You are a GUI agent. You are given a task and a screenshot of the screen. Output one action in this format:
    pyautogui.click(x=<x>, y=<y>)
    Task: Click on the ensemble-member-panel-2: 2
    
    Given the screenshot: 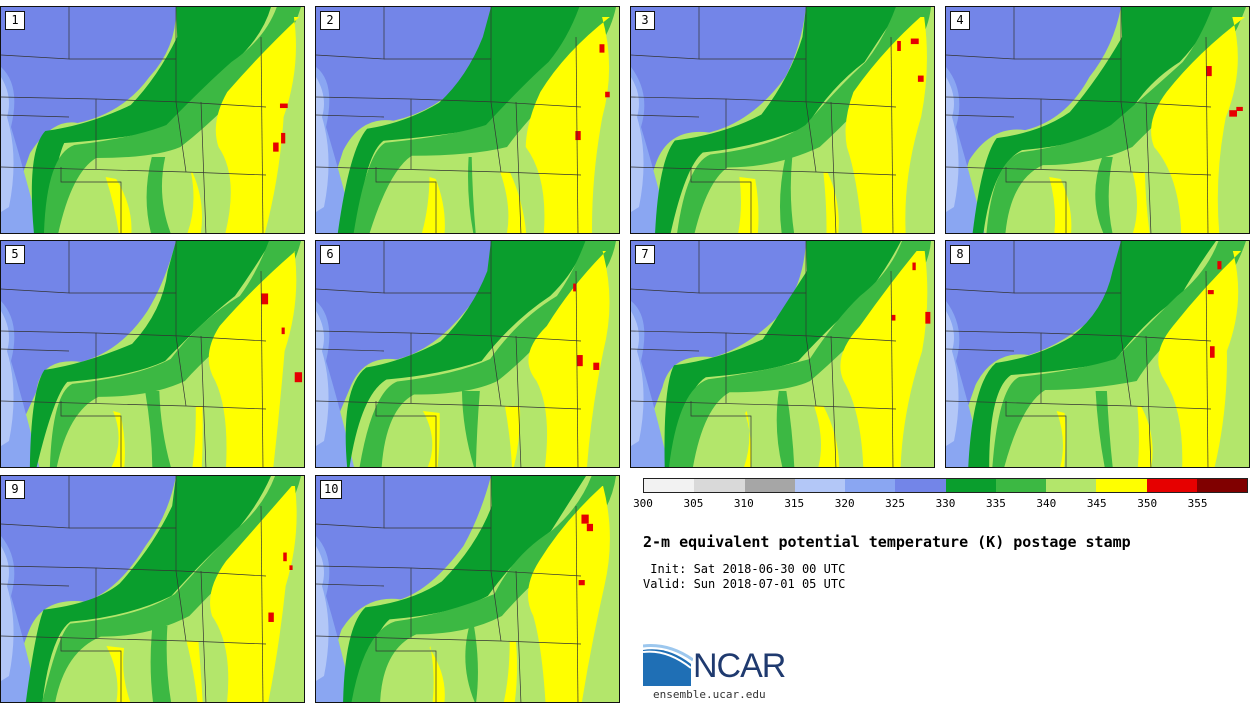 What is the action you would take?
    pyautogui.click(x=467, y=120)
    